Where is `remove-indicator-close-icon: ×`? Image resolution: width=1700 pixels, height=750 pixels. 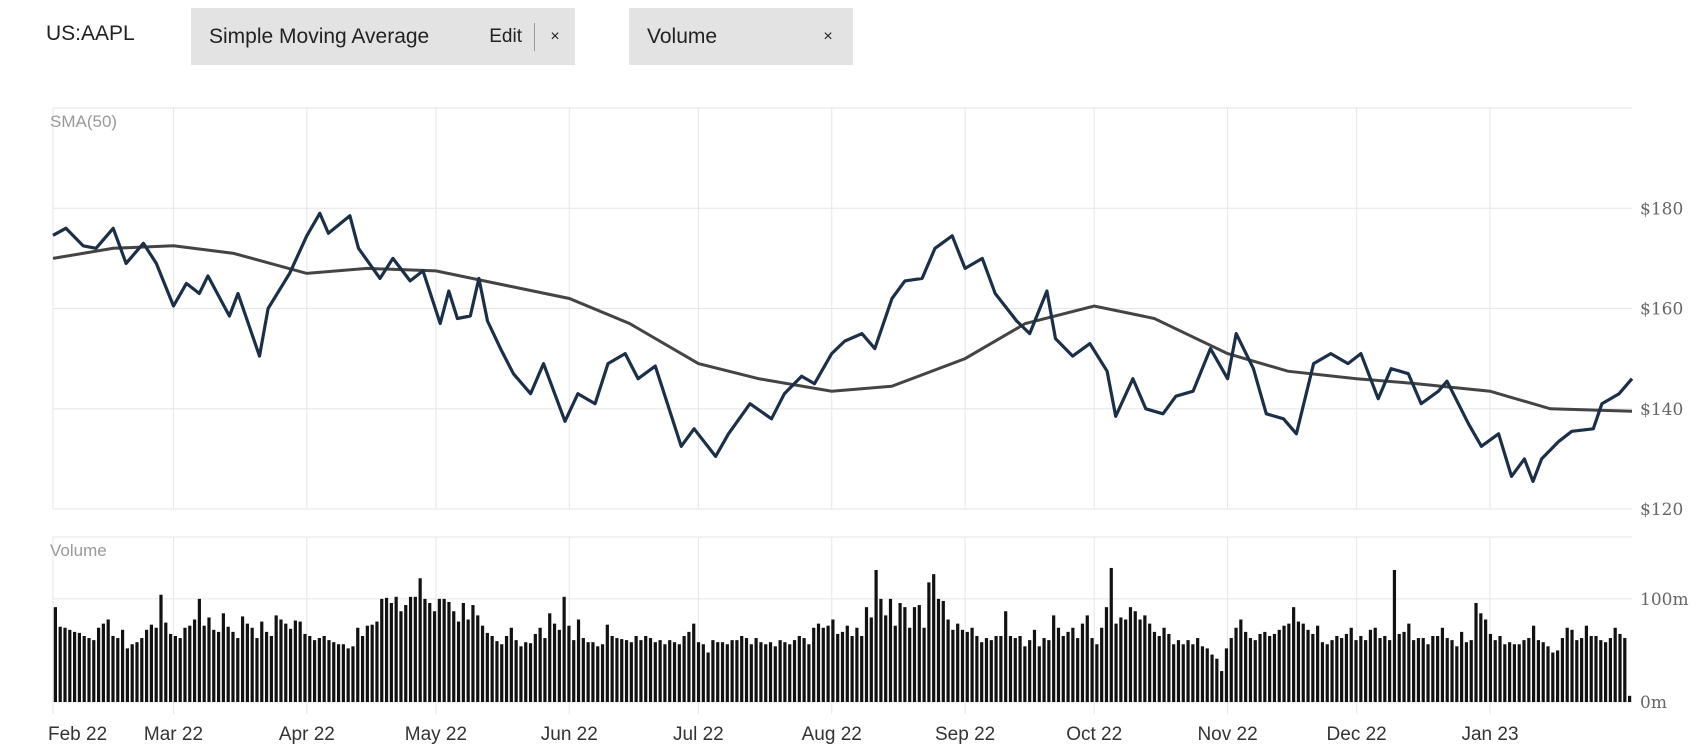 remove-indicator-close-icon: × is located at coordinates (555, 36).